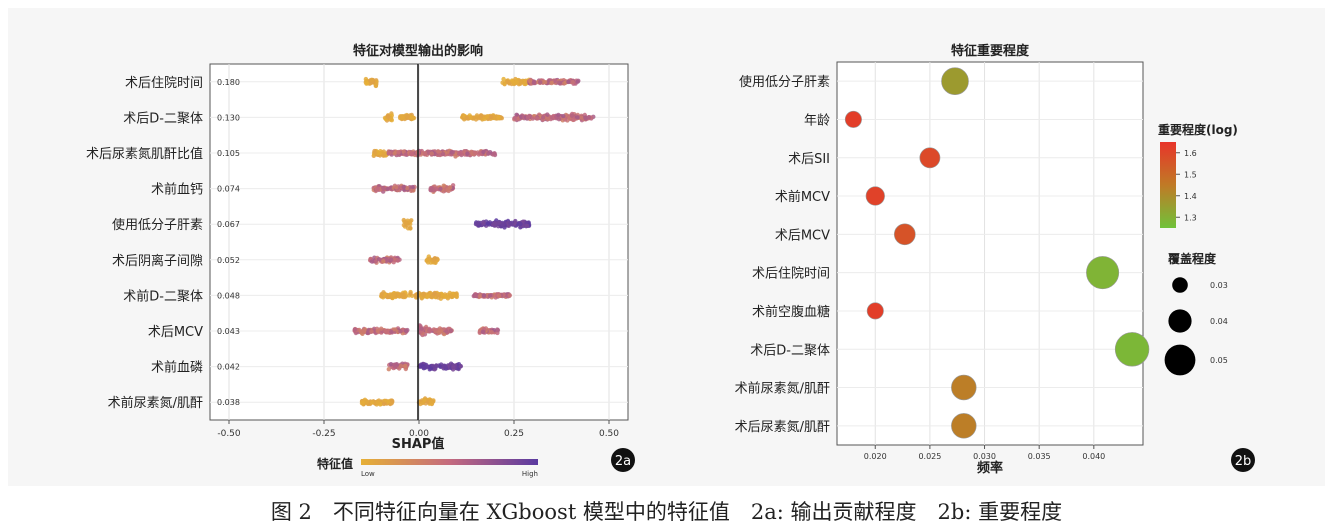 The width and height of the screenshot is (1333, 530). Describe the element at coordinates (1196, 326) in the screenshot. I see `size-legend: 0.03 0.04 0.05` at that location.